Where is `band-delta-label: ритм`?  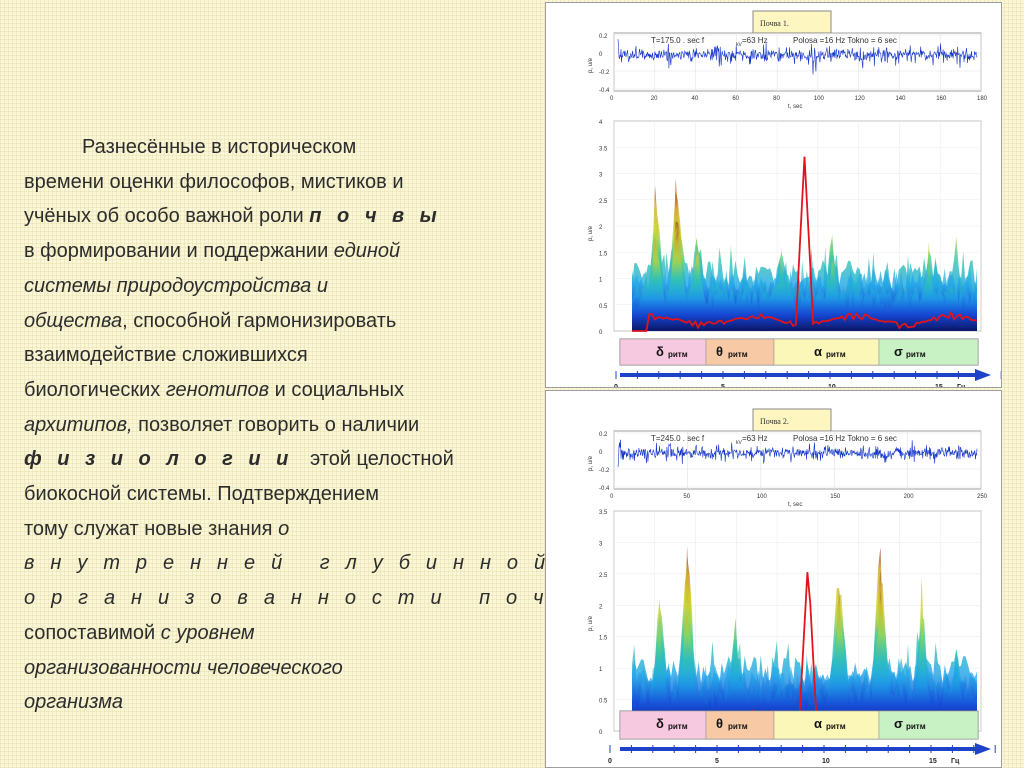
band-delta-label: ритм is located at coordinates (678, 354).